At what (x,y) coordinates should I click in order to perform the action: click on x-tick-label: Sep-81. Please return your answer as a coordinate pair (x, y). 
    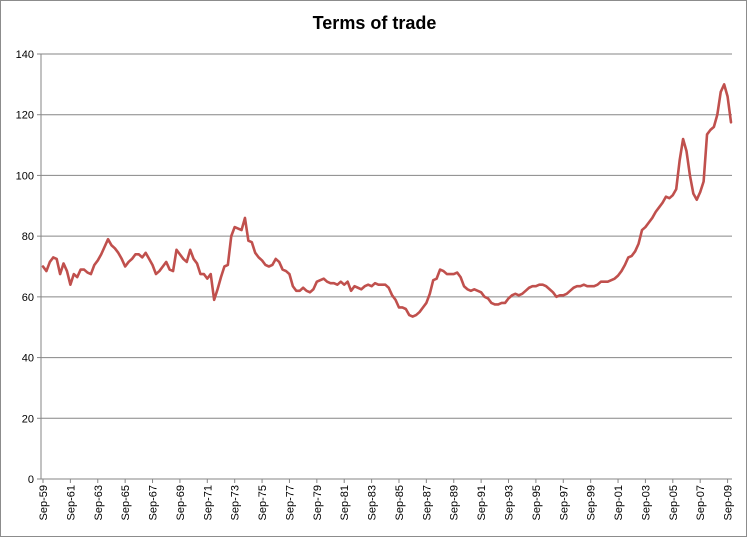
    Looking at the image, I should click on (345, 502).